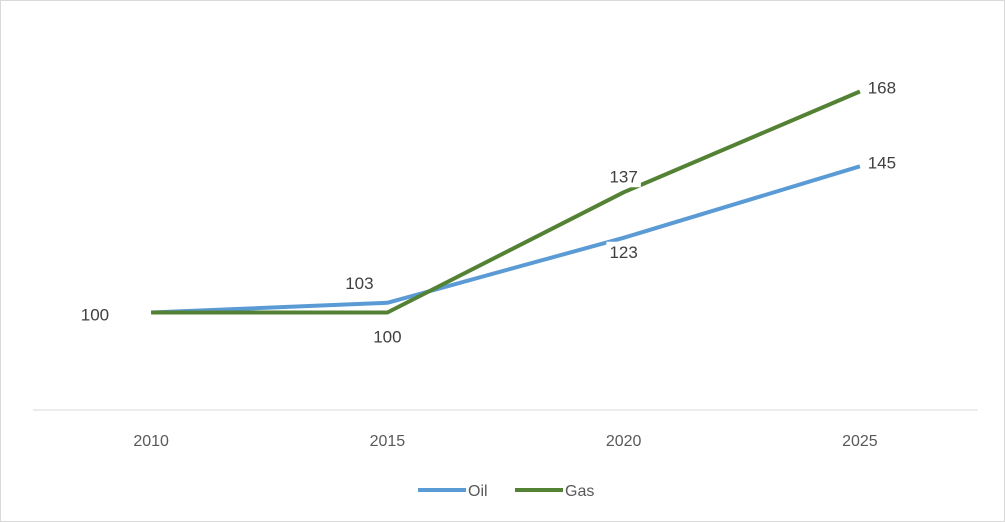  I want to click on data-label-oil-2020: 123, so click(623, 252).